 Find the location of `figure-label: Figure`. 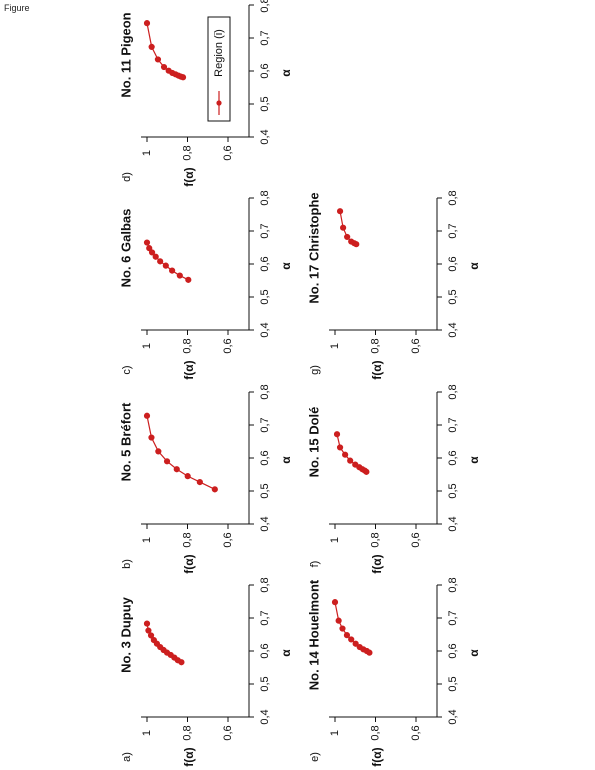

figure-label: Figure is located at coordinates (17, 8).